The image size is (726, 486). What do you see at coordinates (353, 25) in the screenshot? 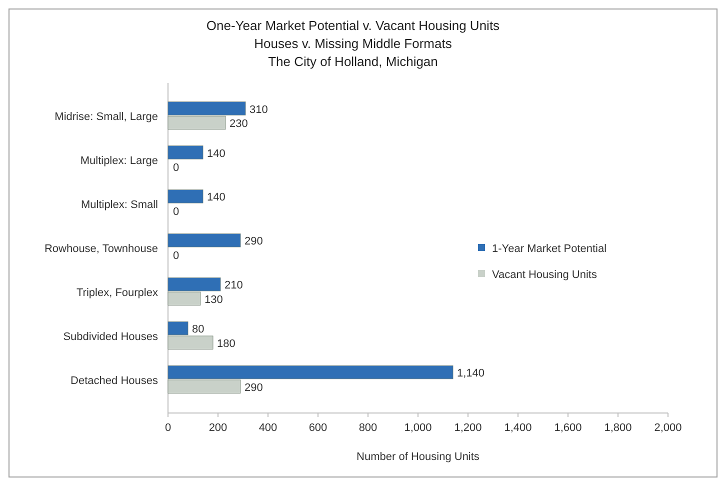
I see `chart-title: One-Year Market Potential v. Vacant Housing Units` at bounding box center [353, 25].